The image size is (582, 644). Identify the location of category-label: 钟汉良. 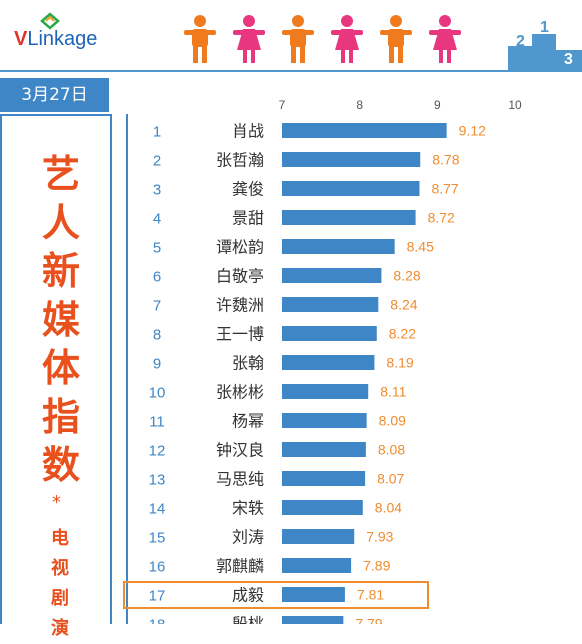
(240, 450).